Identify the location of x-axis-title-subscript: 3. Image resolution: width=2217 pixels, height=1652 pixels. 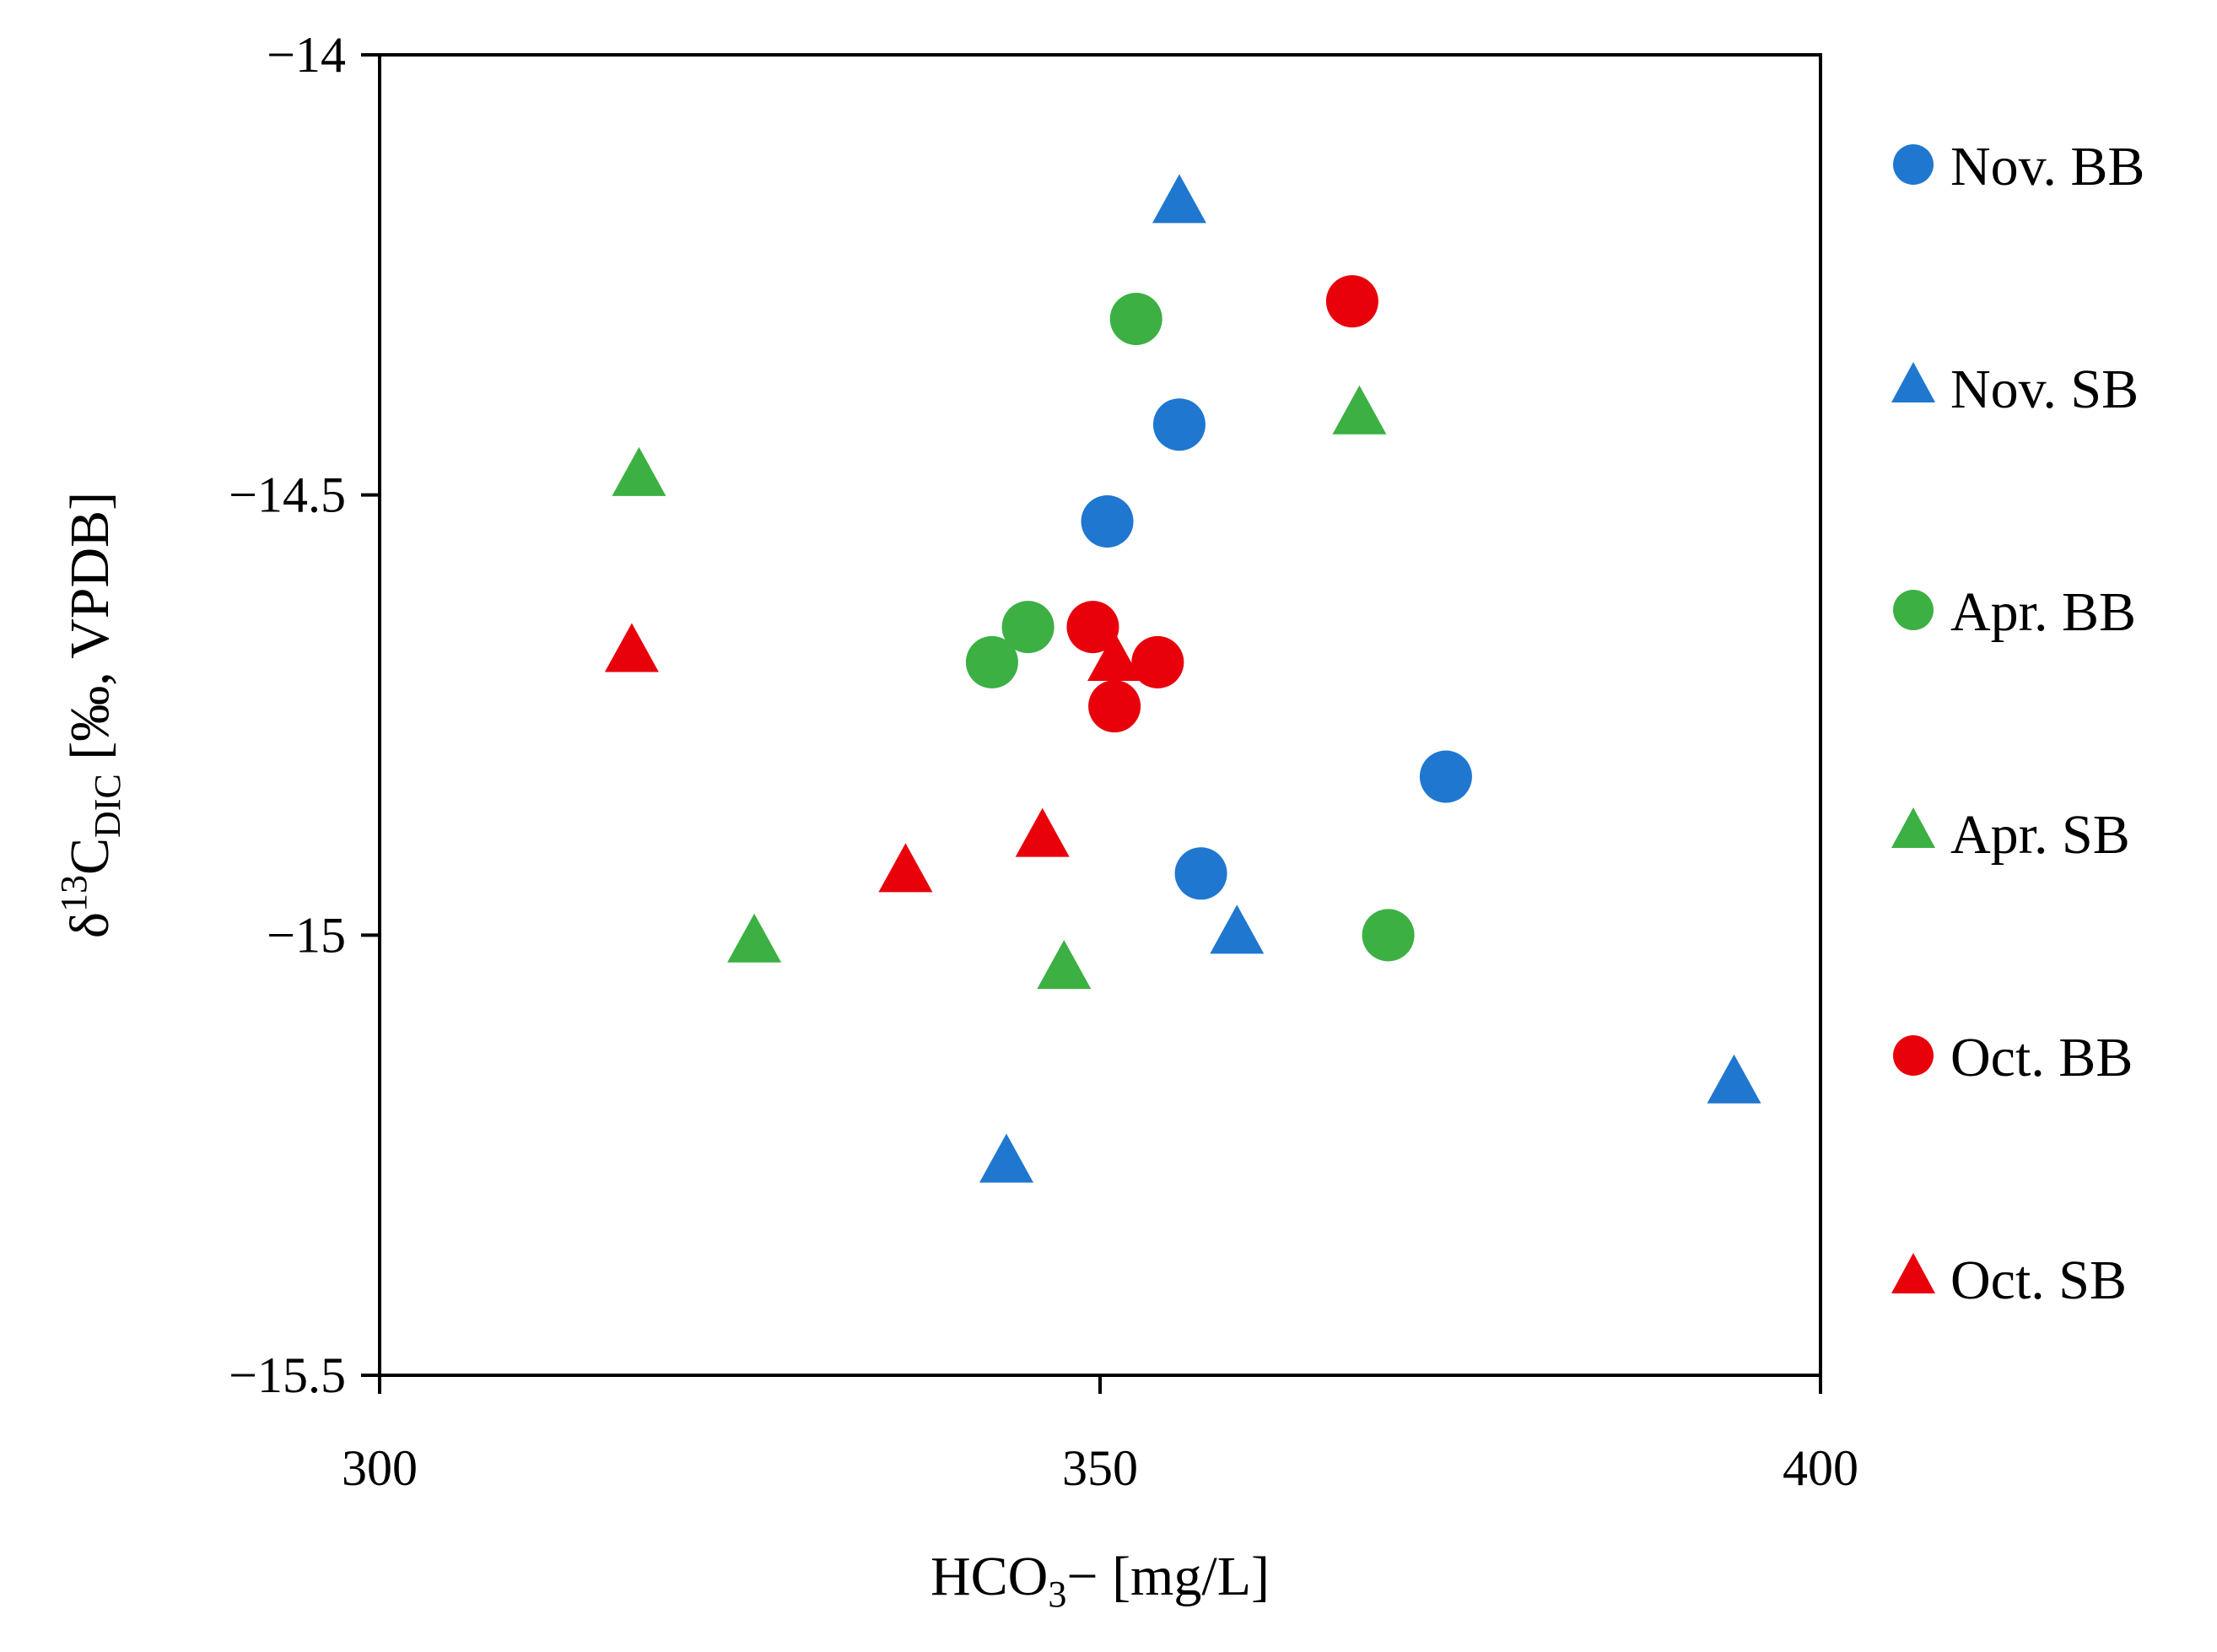
(1057, 1594).